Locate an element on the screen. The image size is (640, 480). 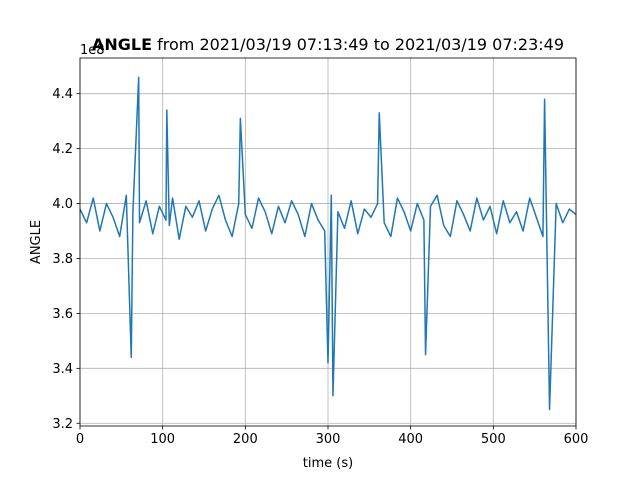
y-axis-ticks: 3.2 3.4 3.6 3.8 4.0 4.2 4.4 is located at coordinates (66, 259).